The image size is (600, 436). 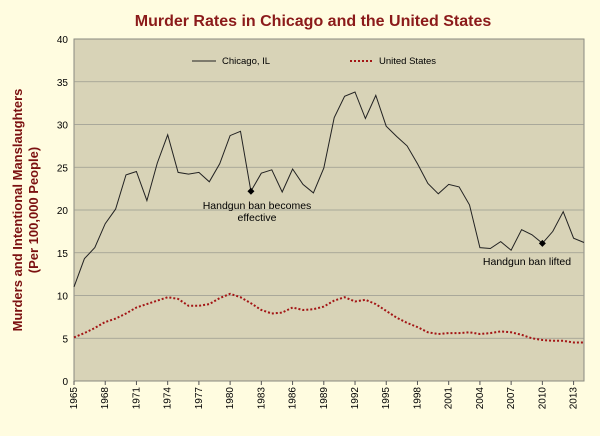 What do you see at coordinates (251, 191) in the screenshot?
I see `annotation-marker-ban-effective` at bounding box center [251, 191].